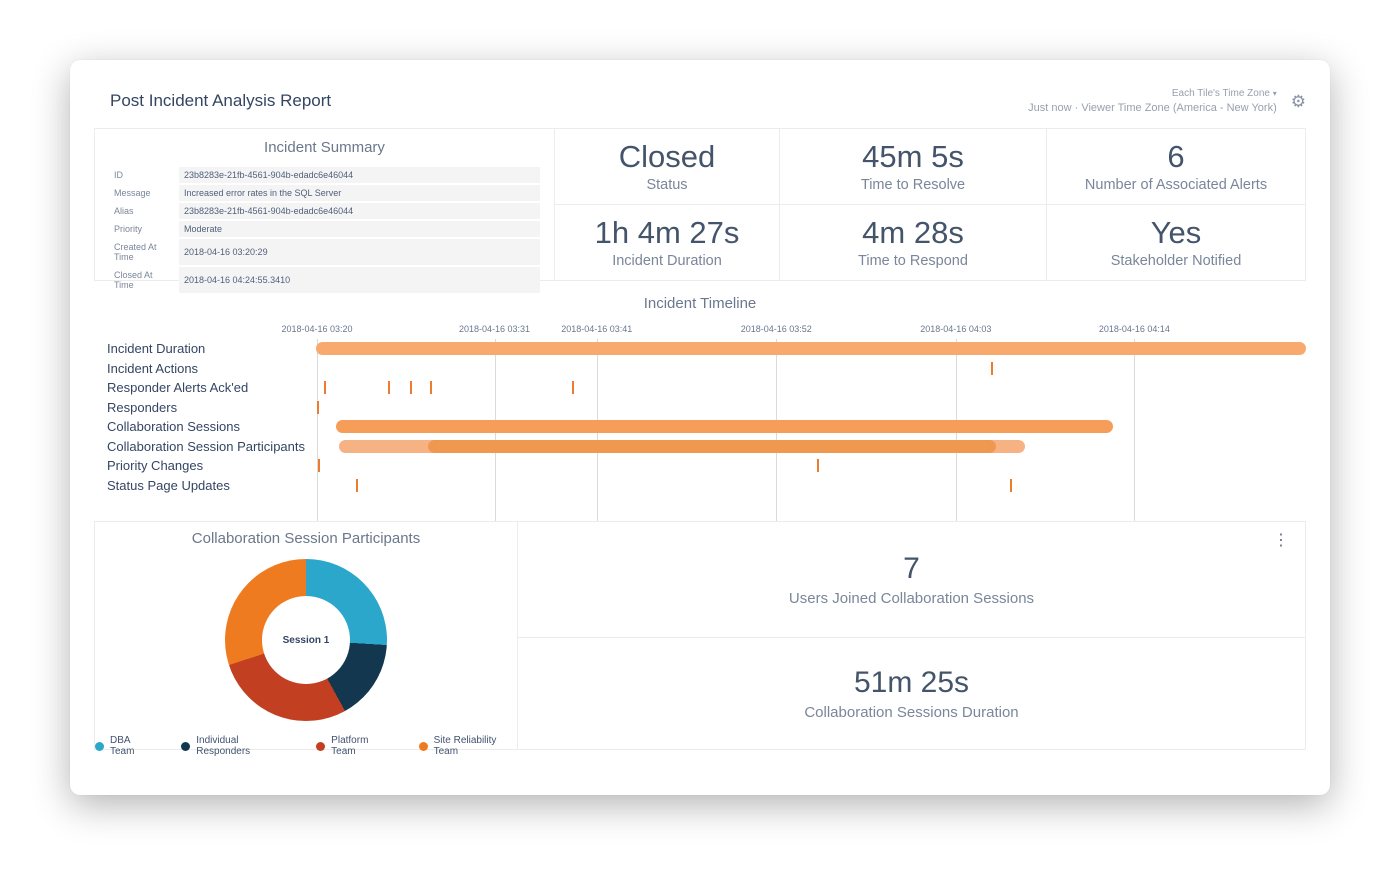 The width and height of the screenshot is (1400, 872). I want to click on timeline-row: Collaboration Sessions, so click(700, 427).